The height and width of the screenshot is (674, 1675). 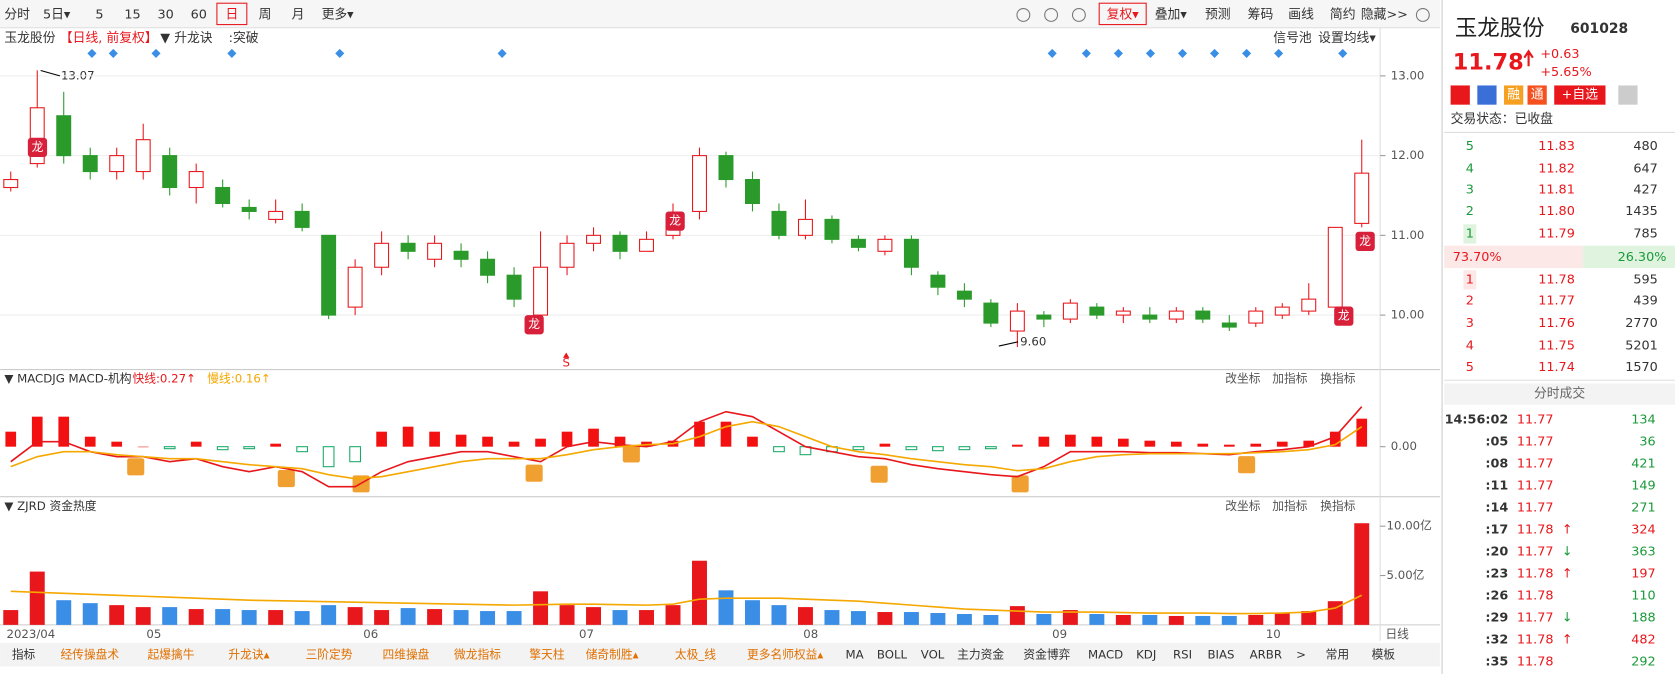 What do you see at coordinates (1513, 95) in the screenshot?
I see `badge: 融` at bounding box center [1513, 95].